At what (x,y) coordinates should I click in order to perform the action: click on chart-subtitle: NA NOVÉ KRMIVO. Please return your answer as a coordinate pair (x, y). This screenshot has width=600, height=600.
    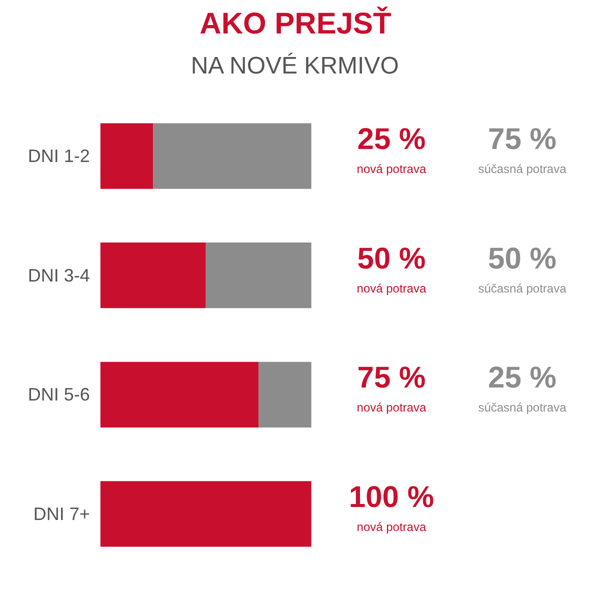
    Looking at the image, I should click on (294, 66).